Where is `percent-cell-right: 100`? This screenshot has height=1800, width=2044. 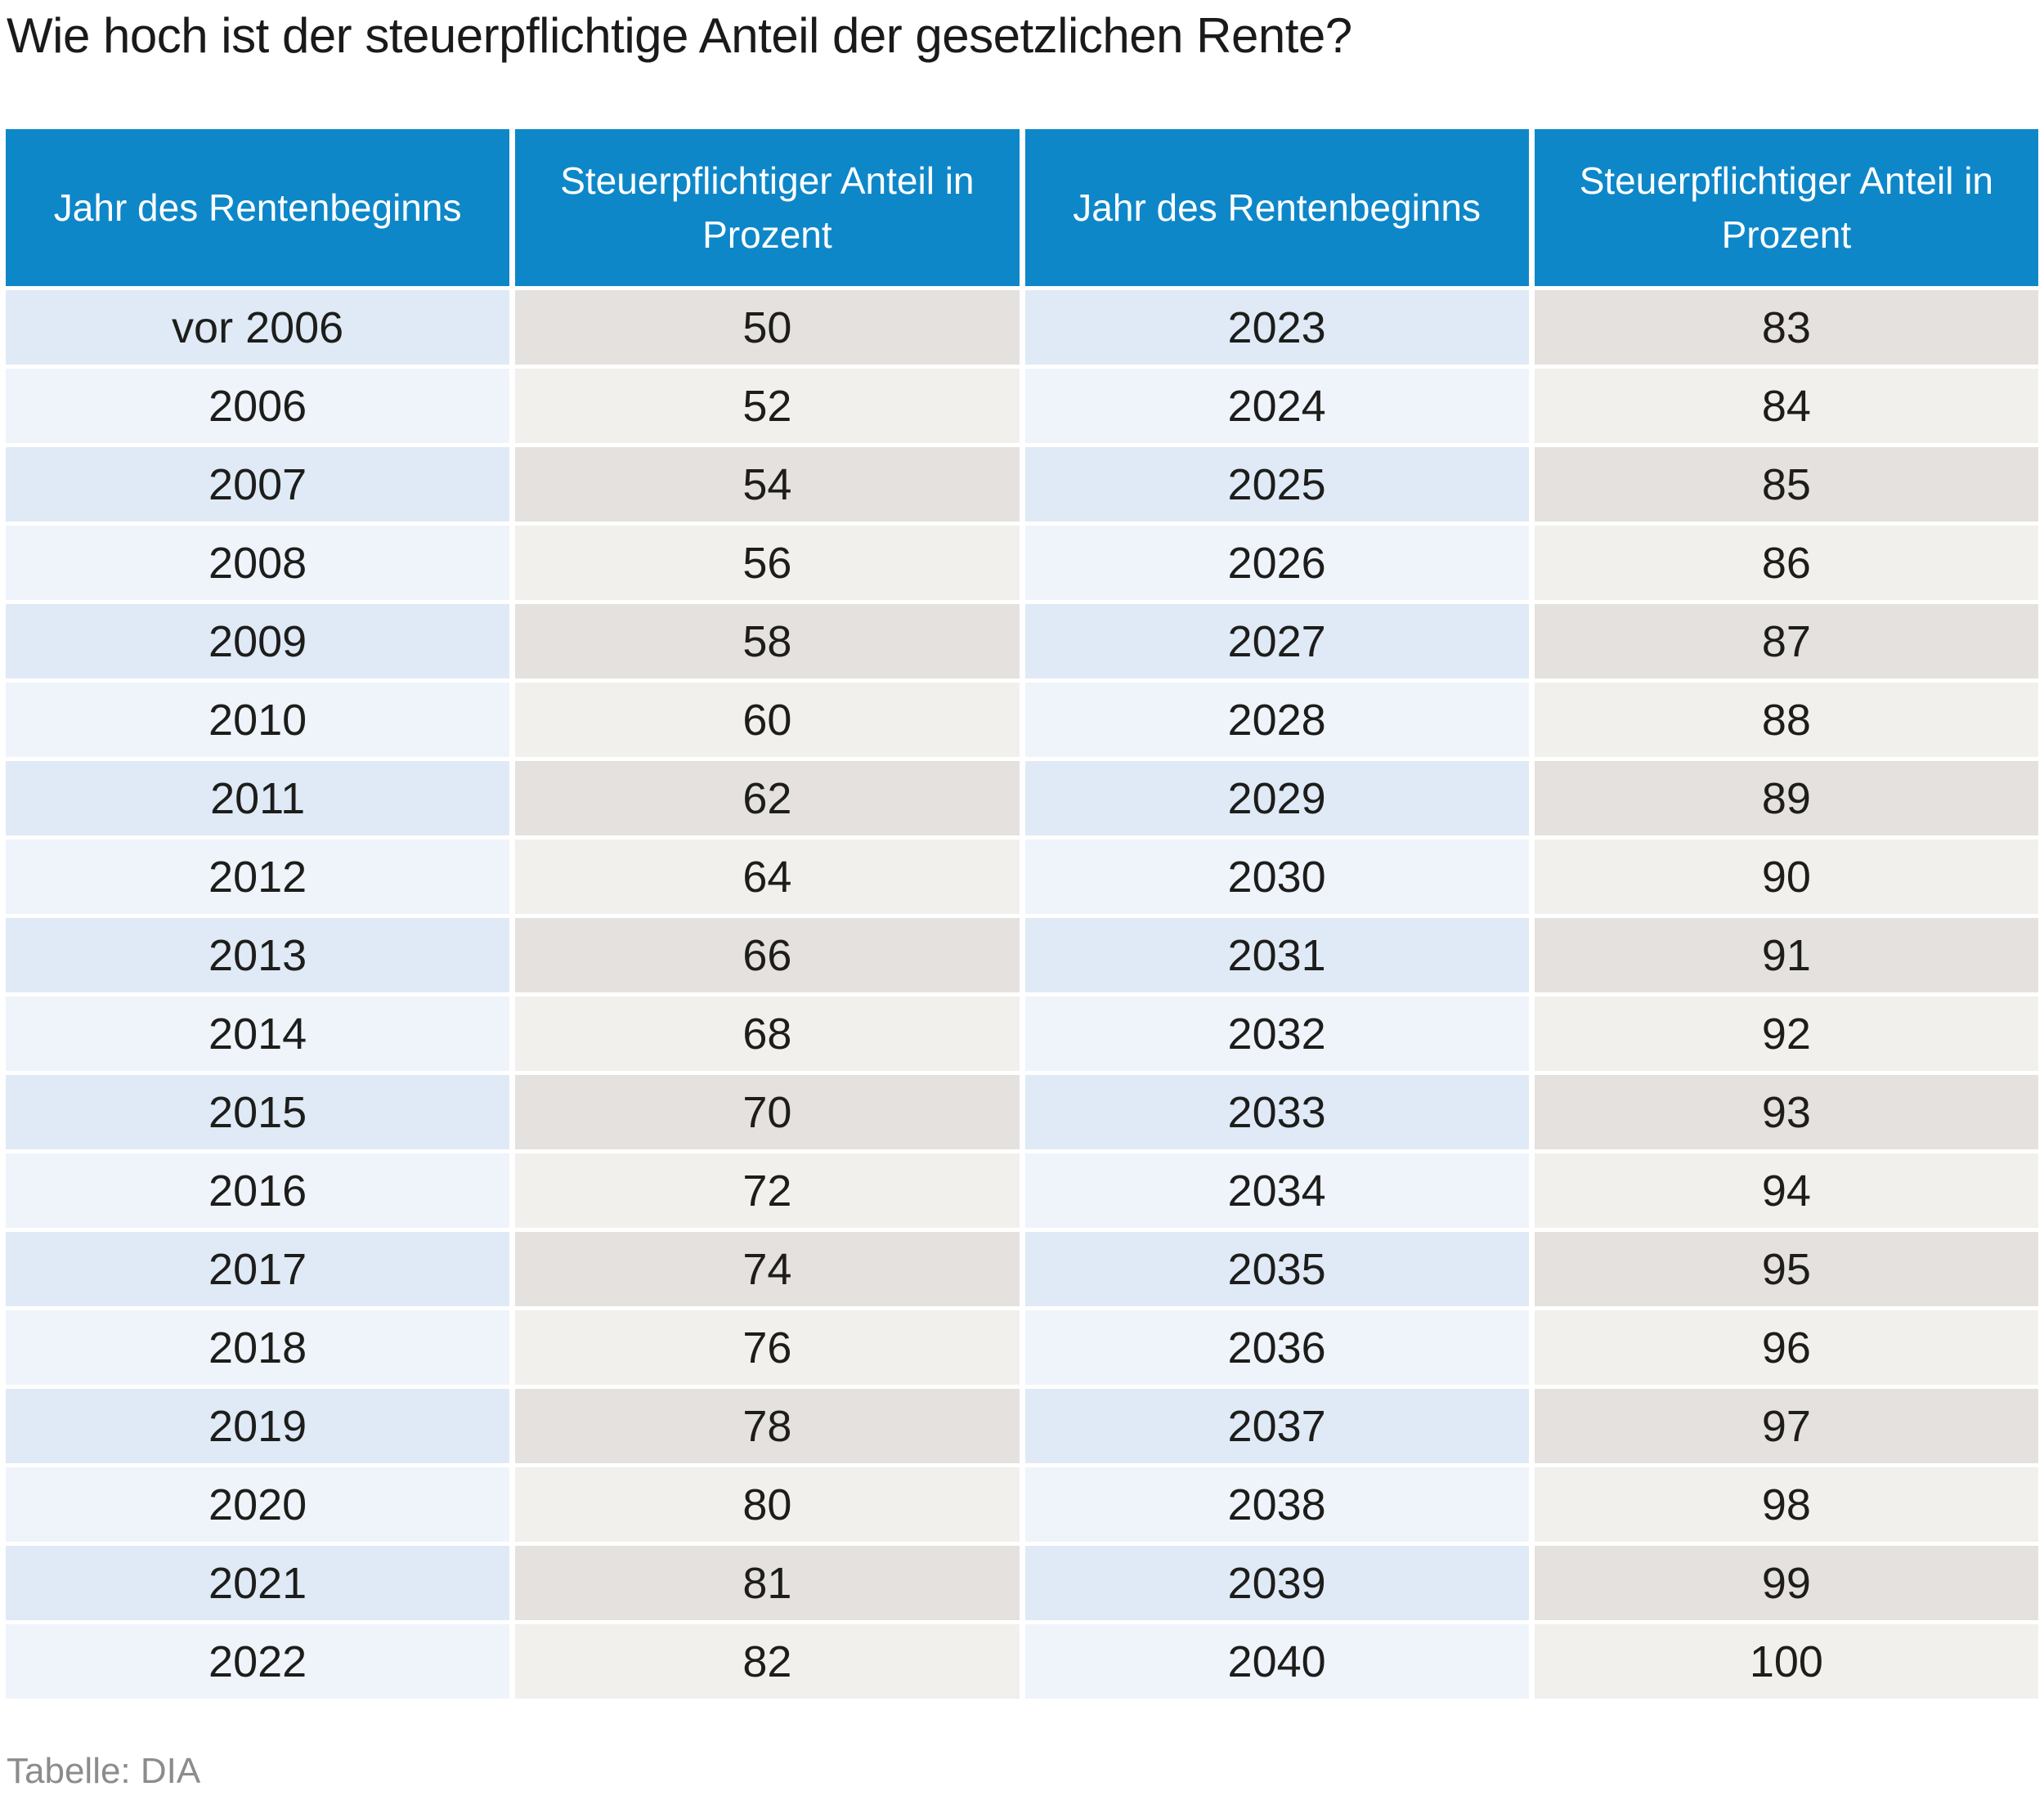 percent-cell-right: 100 is located at coordinates (1786, 1661).